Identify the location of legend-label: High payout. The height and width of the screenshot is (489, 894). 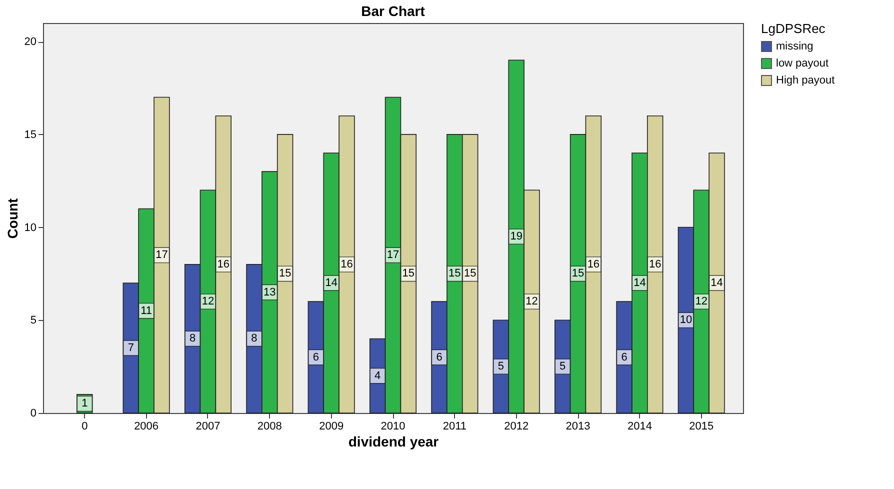
(805, 80).